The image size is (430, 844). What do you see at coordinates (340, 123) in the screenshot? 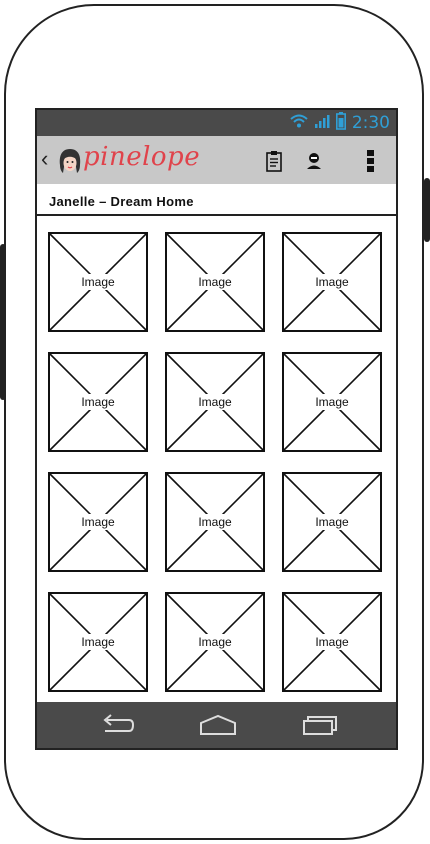
I see `battery-icon` at bounding box center [340, 123].